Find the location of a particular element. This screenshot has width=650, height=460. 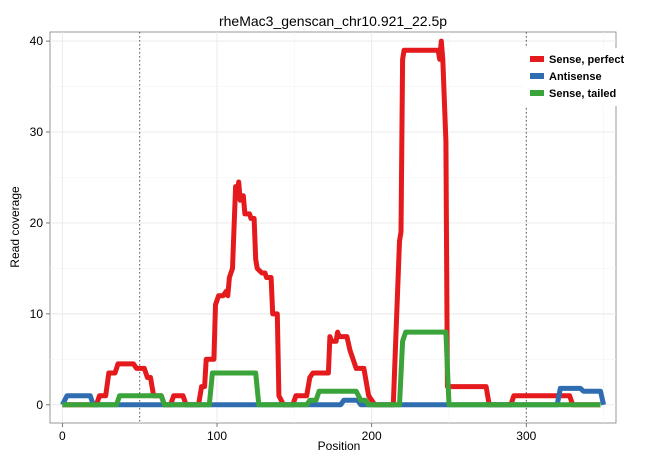

y-tick-label: 30 is located at coordinates (37, 132).